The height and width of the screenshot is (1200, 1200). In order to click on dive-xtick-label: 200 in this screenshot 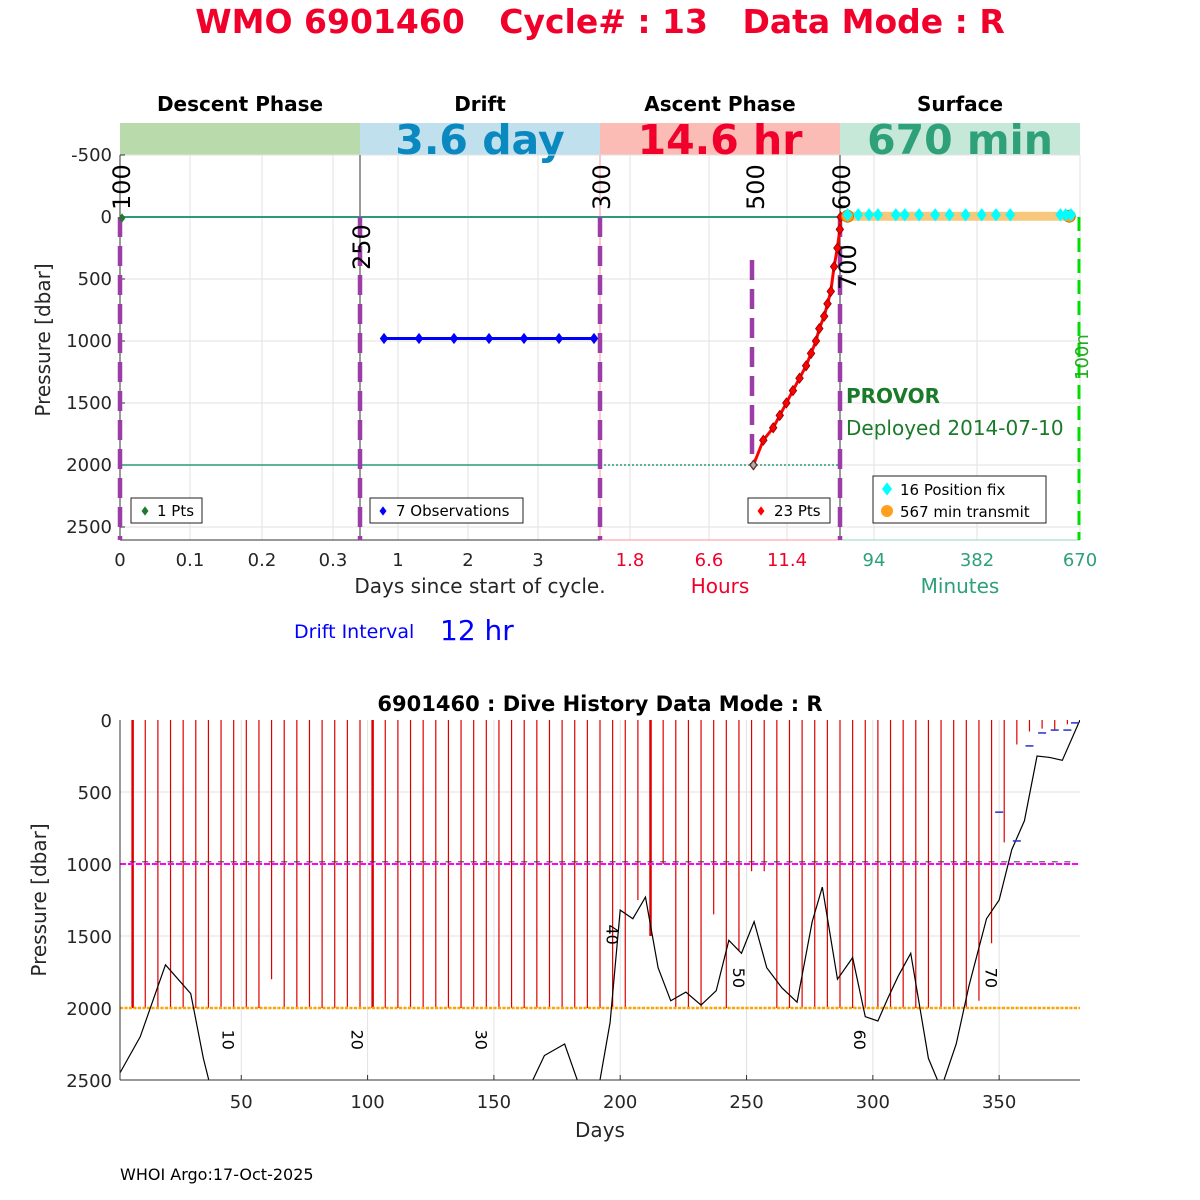, I will do `click(620, 1102)`.